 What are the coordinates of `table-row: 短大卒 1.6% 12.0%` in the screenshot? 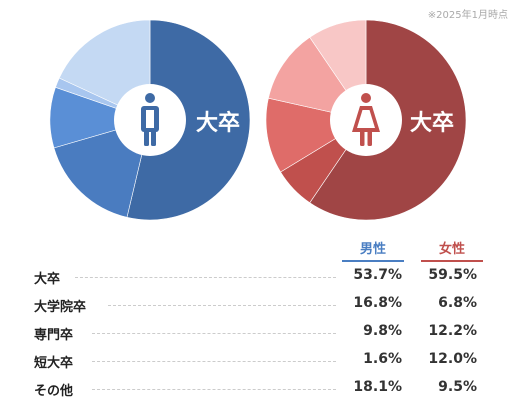 It's located at (258, 360).